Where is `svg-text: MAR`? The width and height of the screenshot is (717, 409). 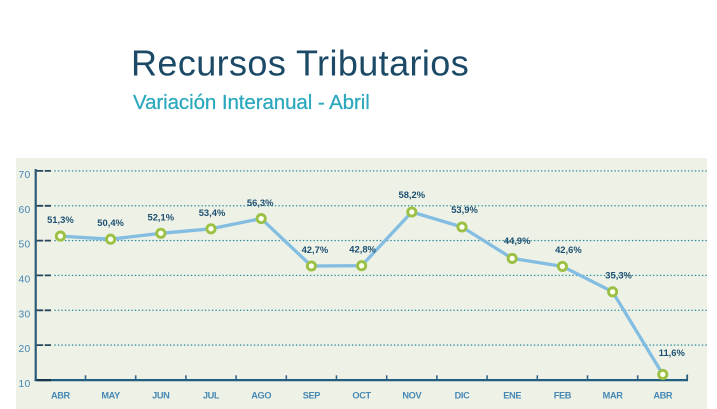 svg-text: MAR is located at coordinates (613, 395).